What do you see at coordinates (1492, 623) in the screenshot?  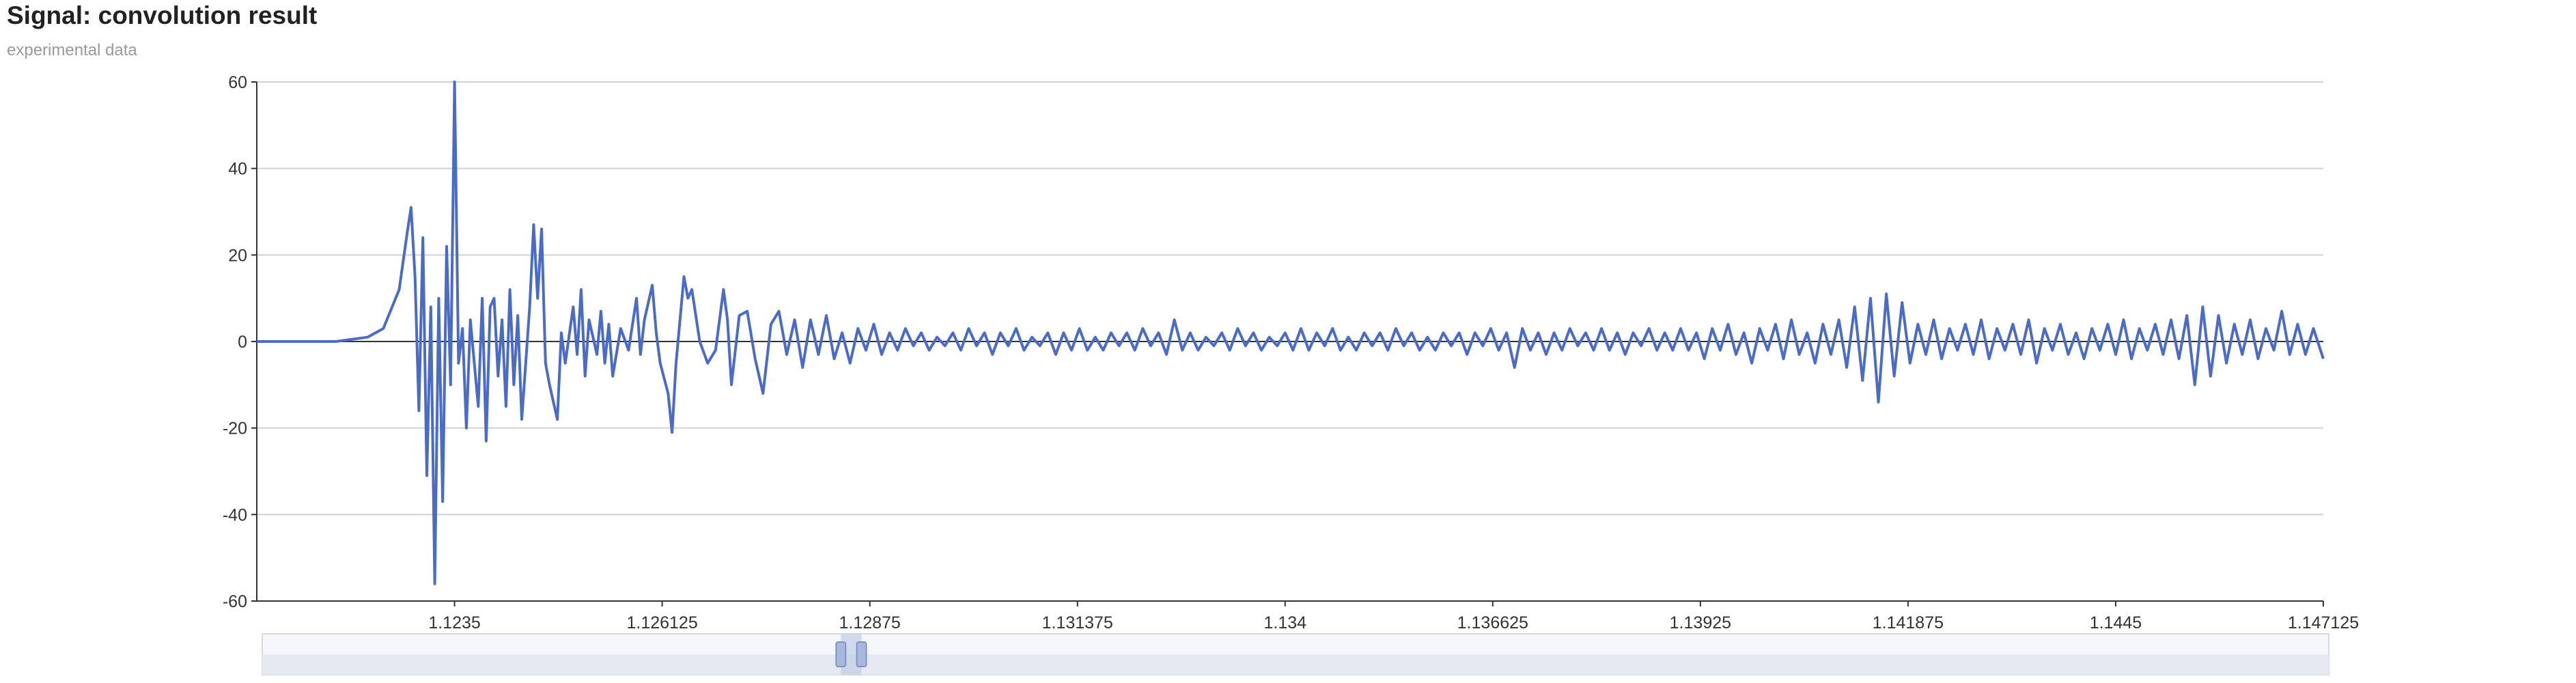 I see `x-tick-label: 1.136625` at bounding box center [1492, 623].